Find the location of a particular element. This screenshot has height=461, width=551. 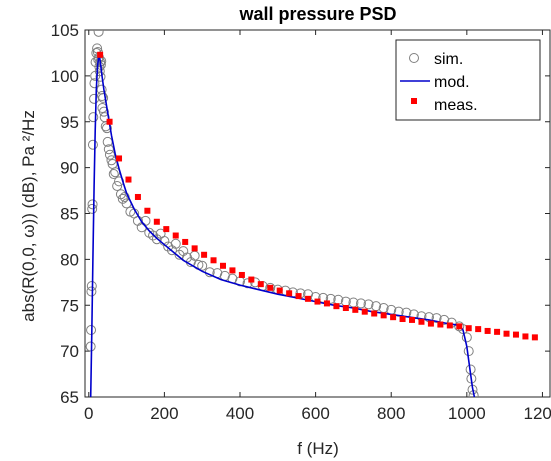

x-tick-label: 800 is located at coordinates (391, 413).